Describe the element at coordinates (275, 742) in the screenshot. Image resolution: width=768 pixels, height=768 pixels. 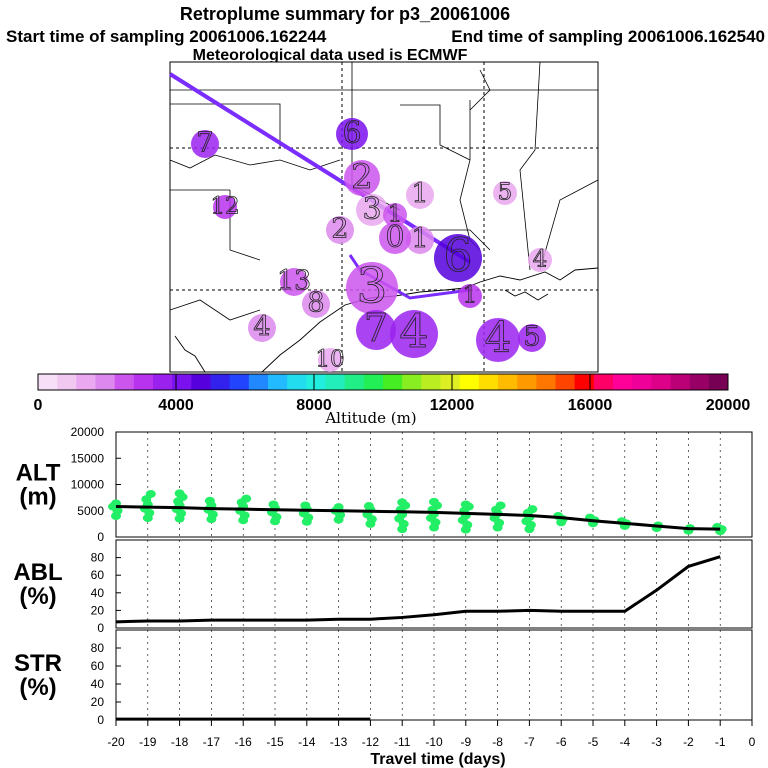
I see `x-tick-label: -15` at that location.